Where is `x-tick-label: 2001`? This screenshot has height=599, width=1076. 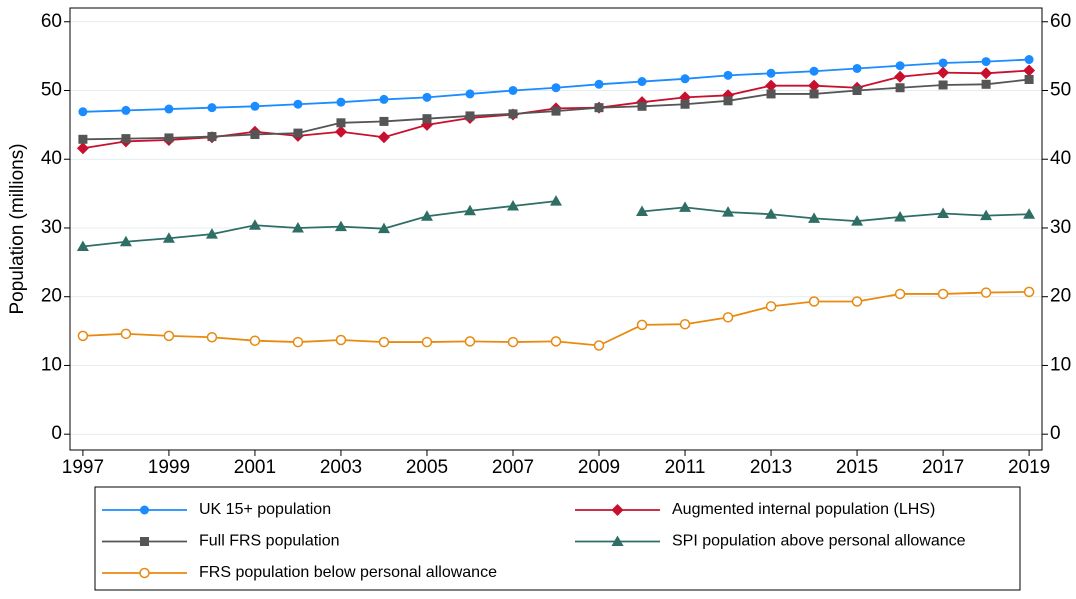
x-tick-label: 2001 is located at coordinates (255, 467).